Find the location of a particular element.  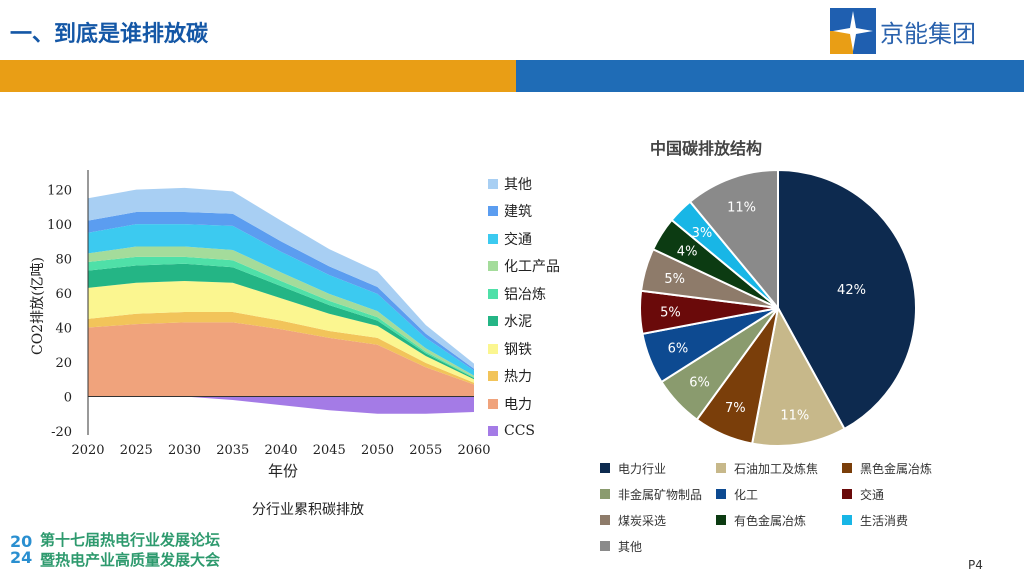

footer-event: 2024 第十七届热电行业发展论坛 暨热电产业高质量发展大会 is located at coordinates (115, 550).